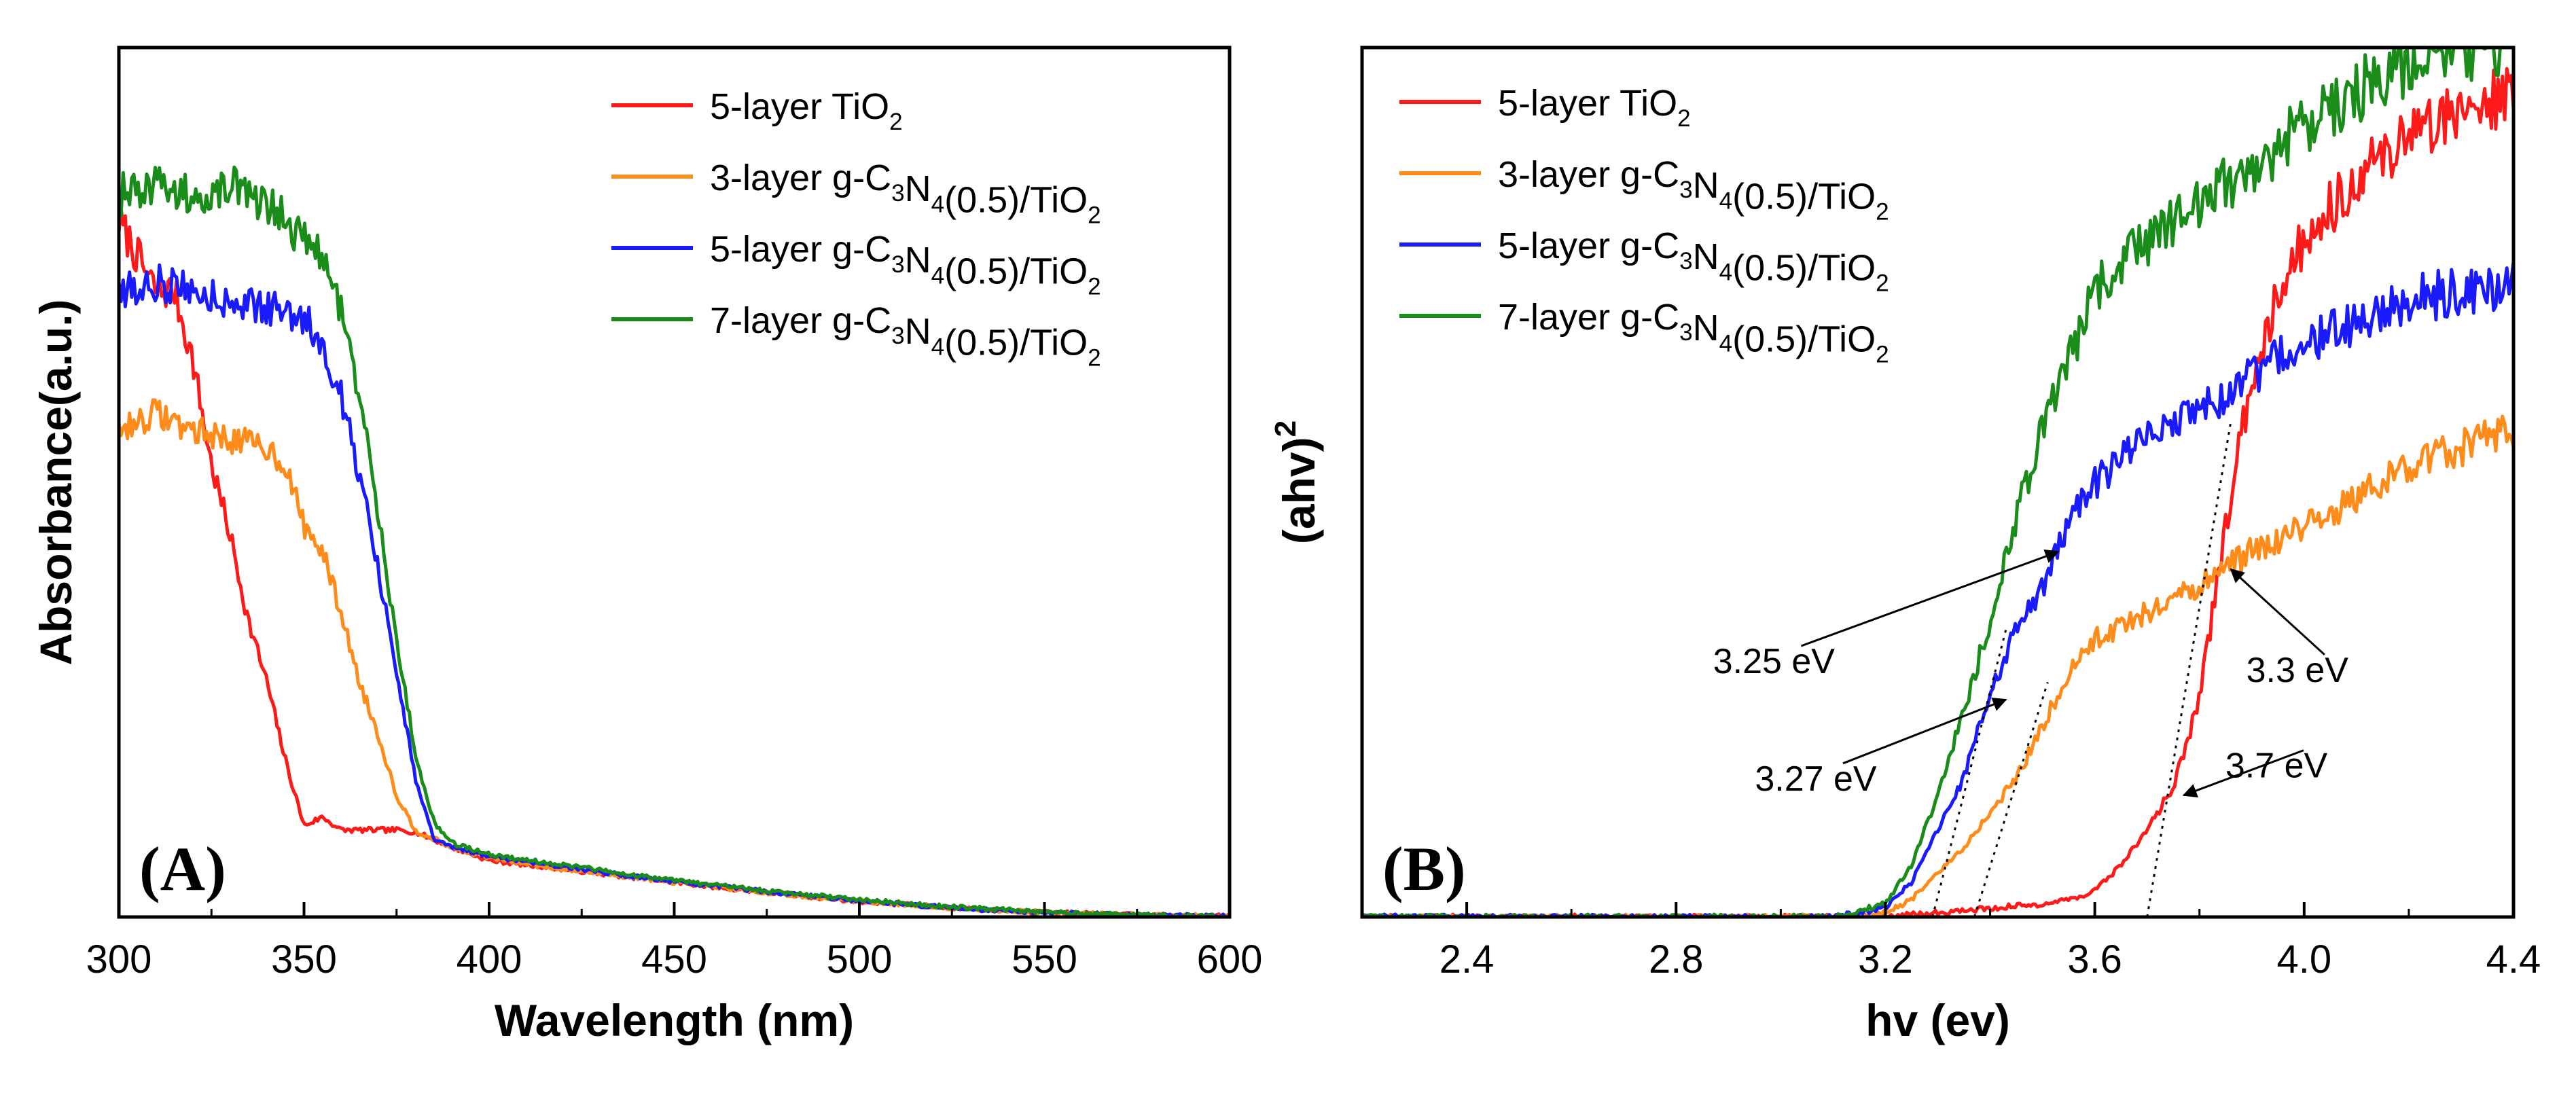  I want to click on panel-label: (B), so click(1424, 868).